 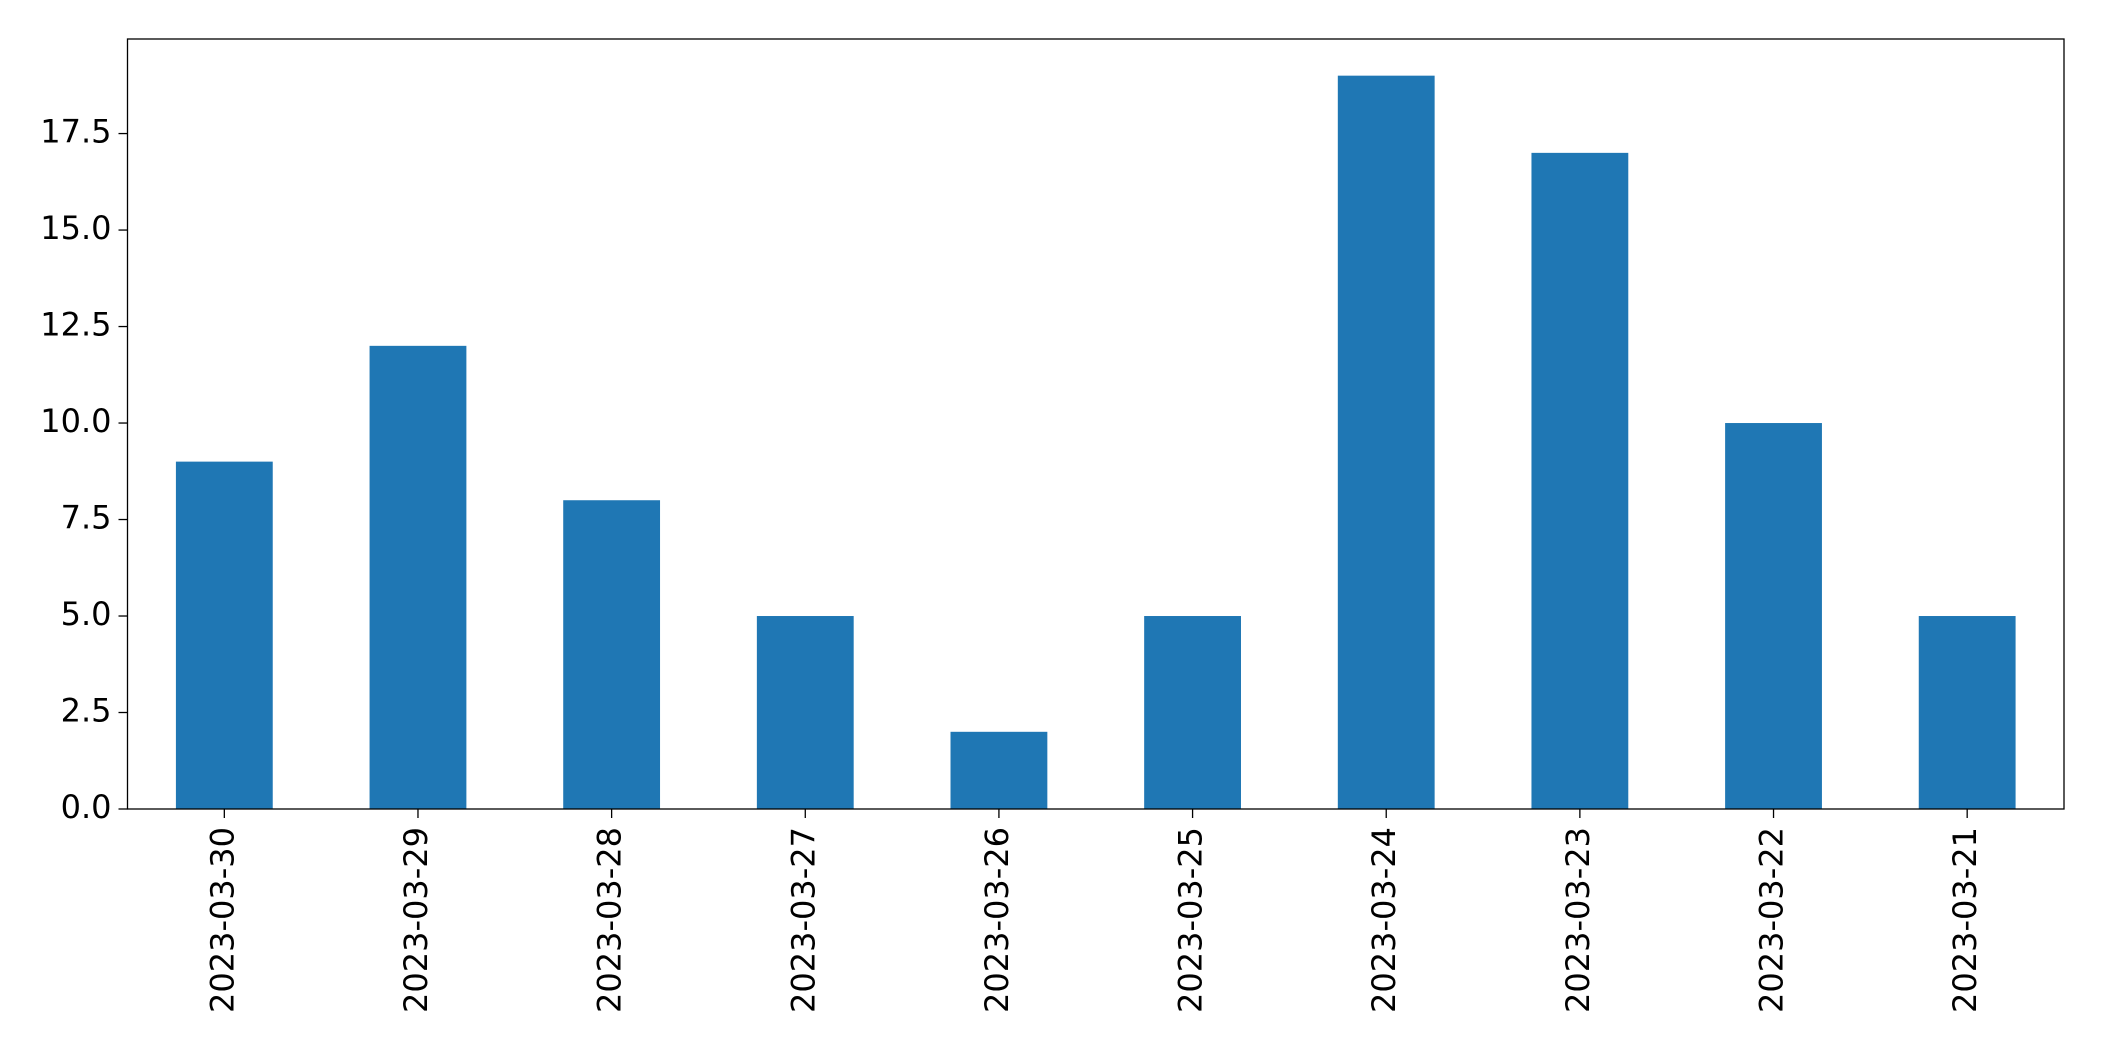 I want to click on x-tick-label: 2023-03-25, so click(x=1191, y=920).